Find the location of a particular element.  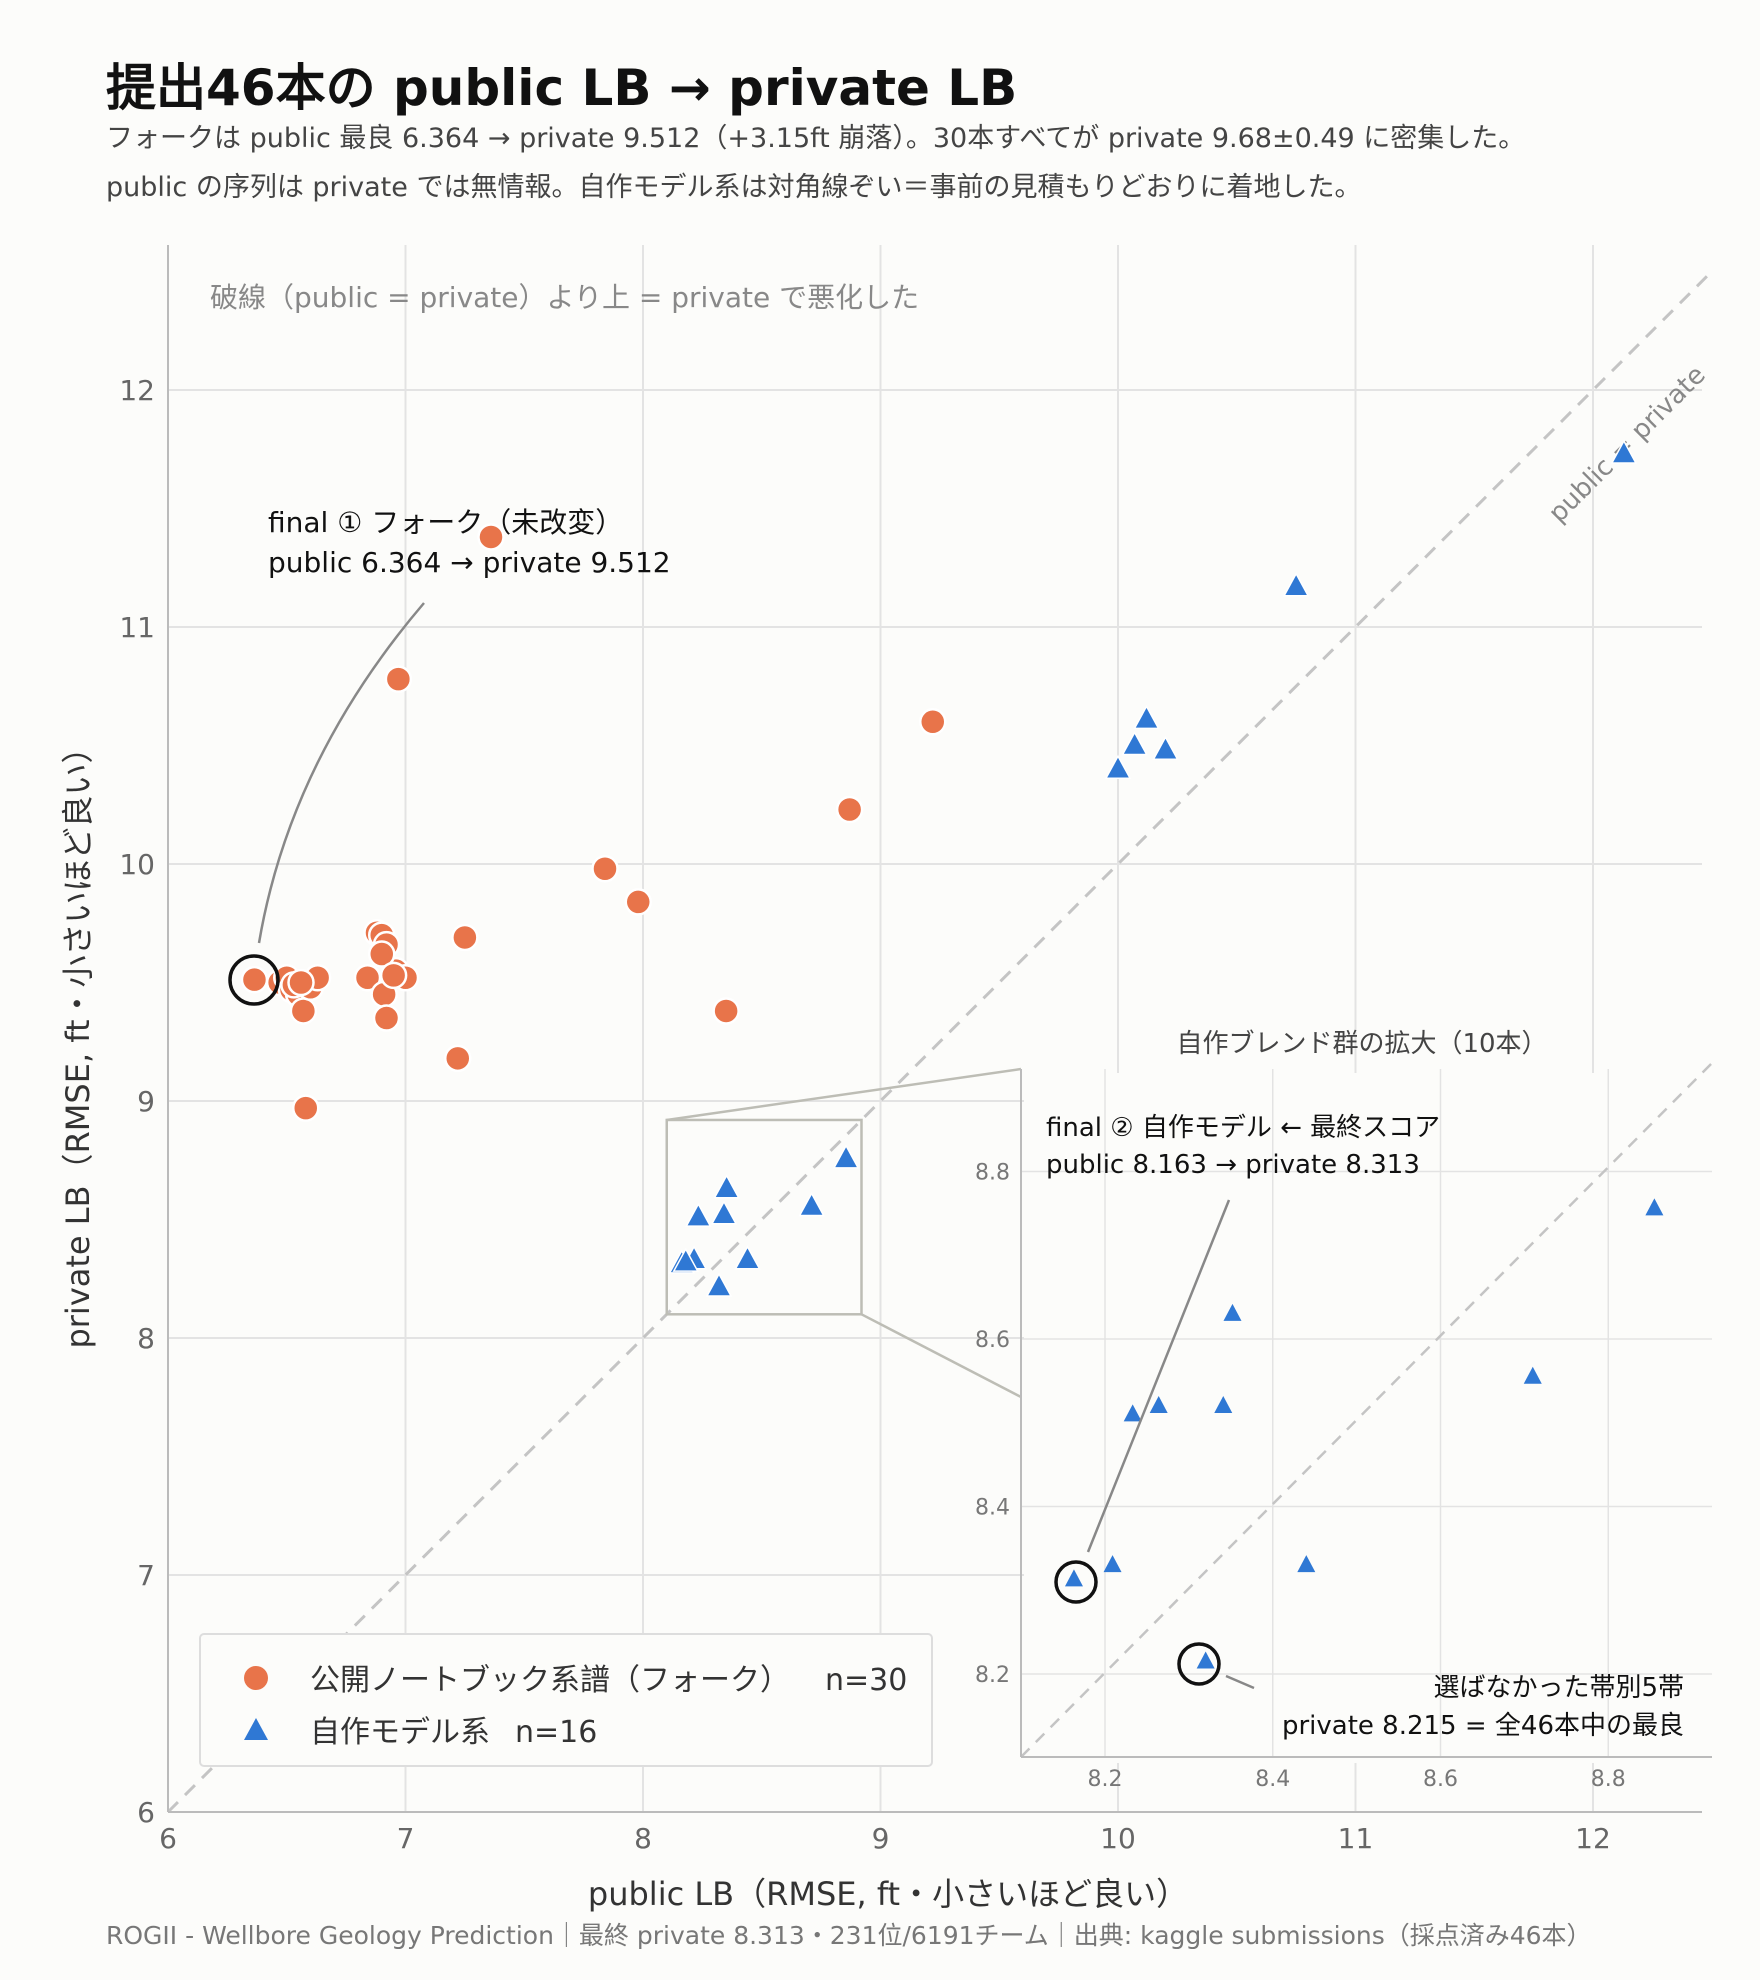

region-note: 破線（public = private）より上 = private で悪化した is located at coordinates (564, 297).